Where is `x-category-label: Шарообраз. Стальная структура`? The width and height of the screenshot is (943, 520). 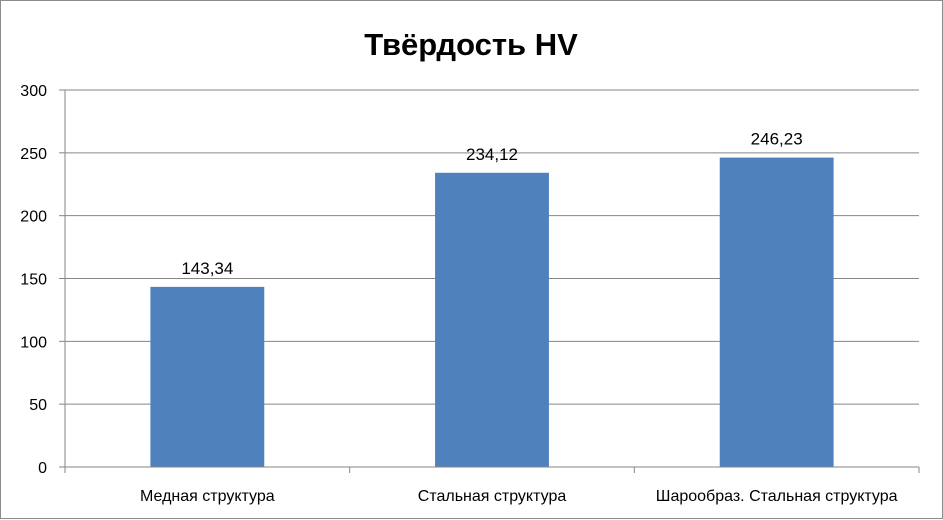 x-category-label: Шарообраз. Стальная структура is located at coordinates (777, 496).